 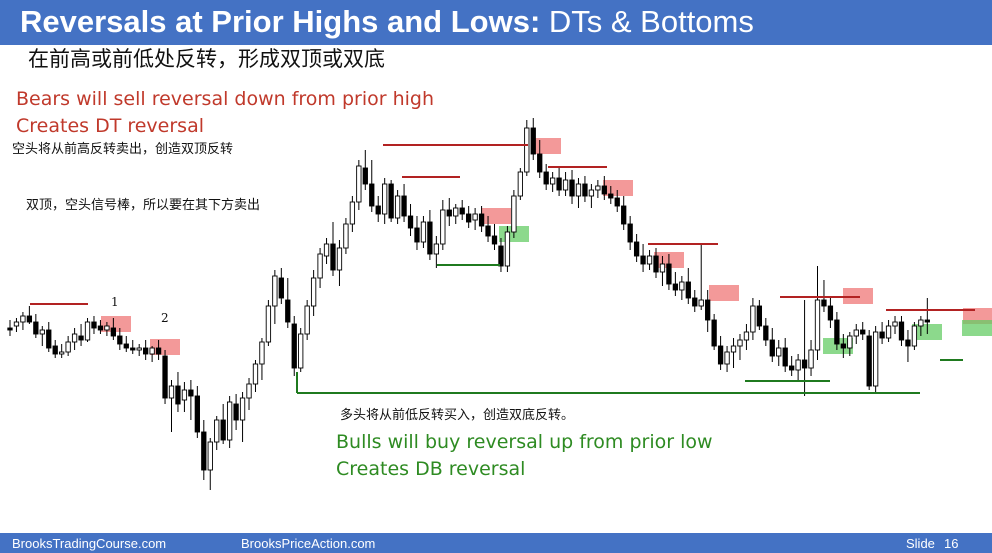 What do you see at coordinates (165, 318) in the screenshot?
I see `swing-label-2: 2` at bounding box center [165, 318].